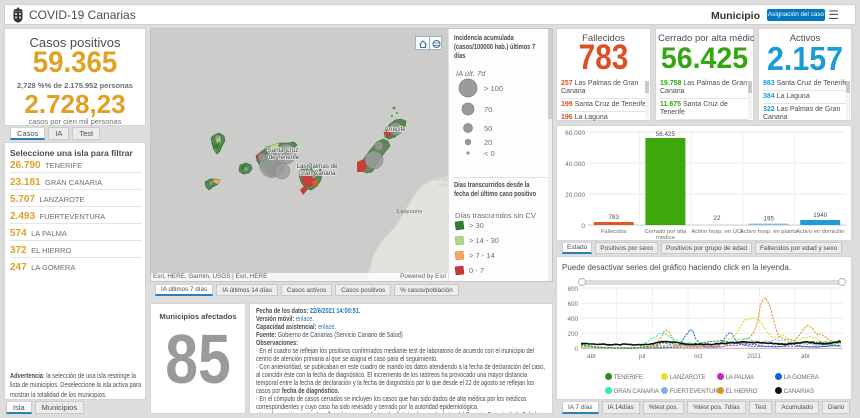  What do you see at coordinates (488, 109) in the screenshot?
I see `svg-text: 70` at bounding box center [488, 109].